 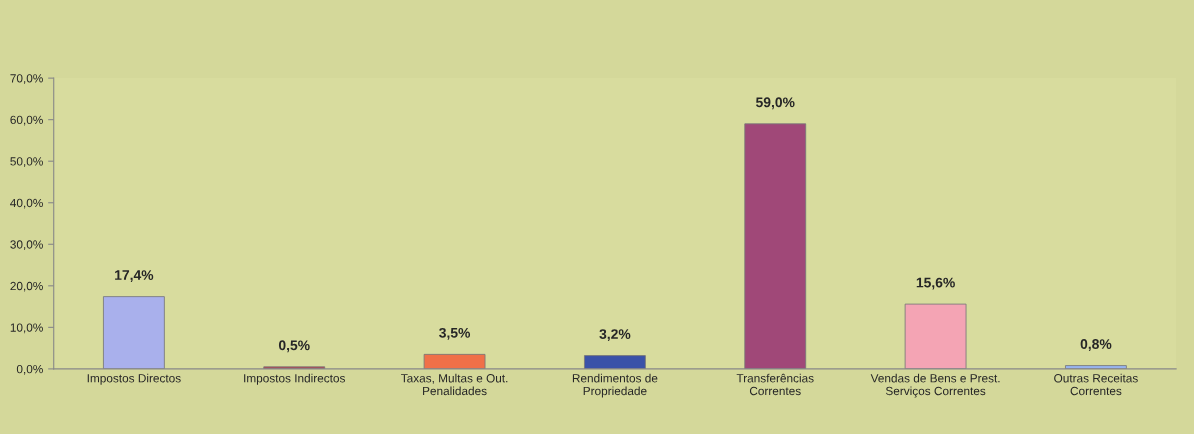 I want to click on x-tick-label: Transferências Correntes, so click(x=775, y=384).